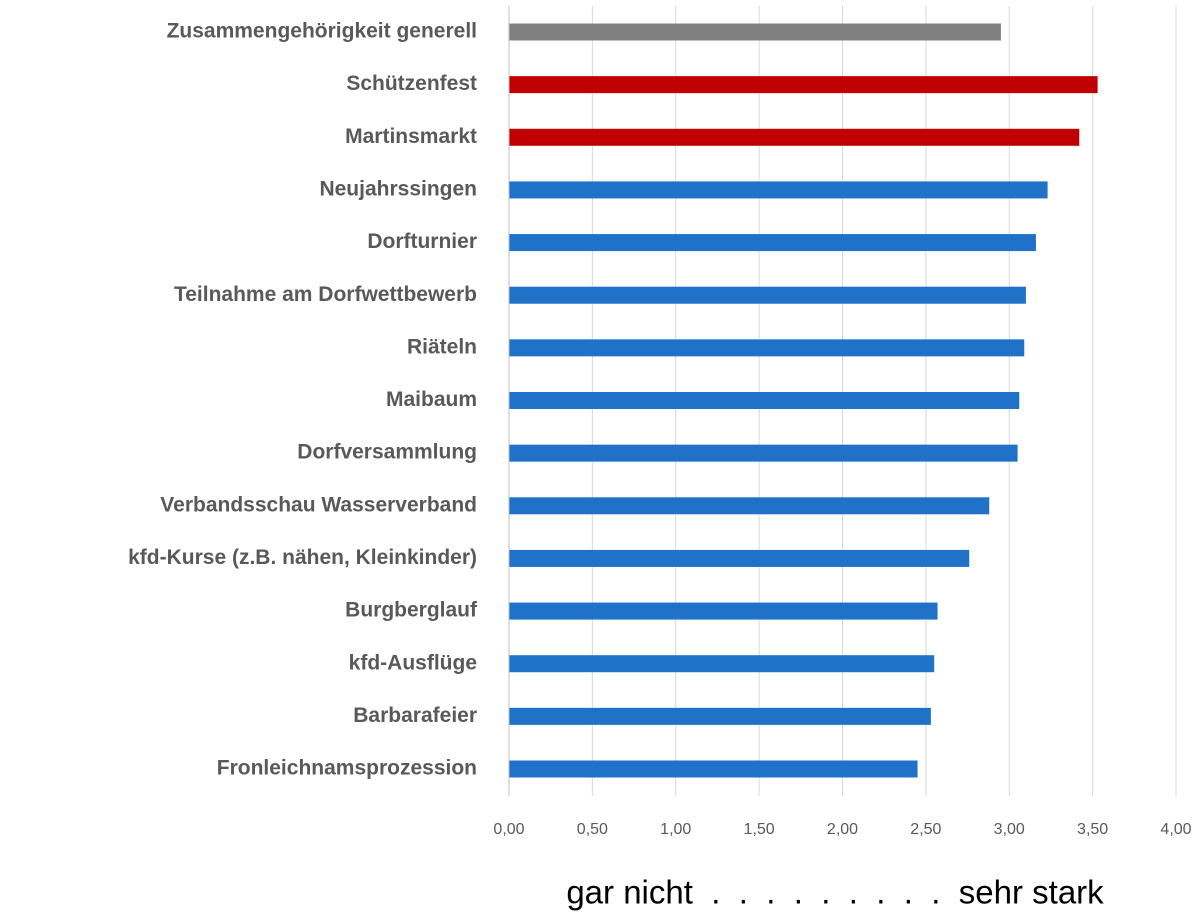 This screenshot has width=1202, height=921. I want to click on y-tick-label: Riäteln, so click(442, 346).